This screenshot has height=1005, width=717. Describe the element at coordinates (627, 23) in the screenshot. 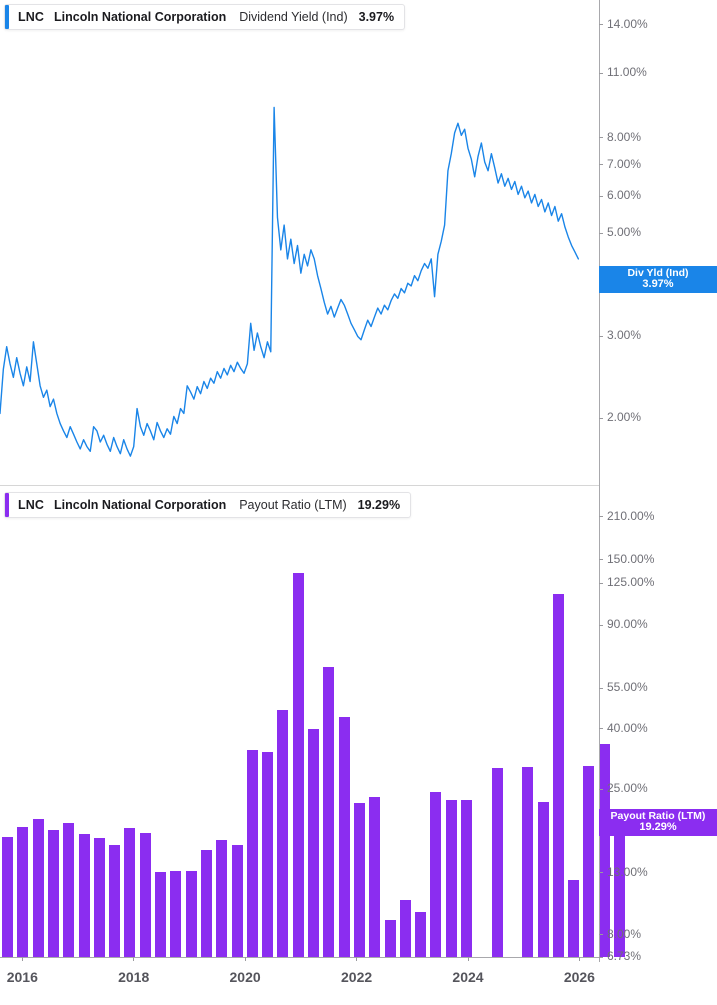

I see `tick-label: 14.00%` at that location.